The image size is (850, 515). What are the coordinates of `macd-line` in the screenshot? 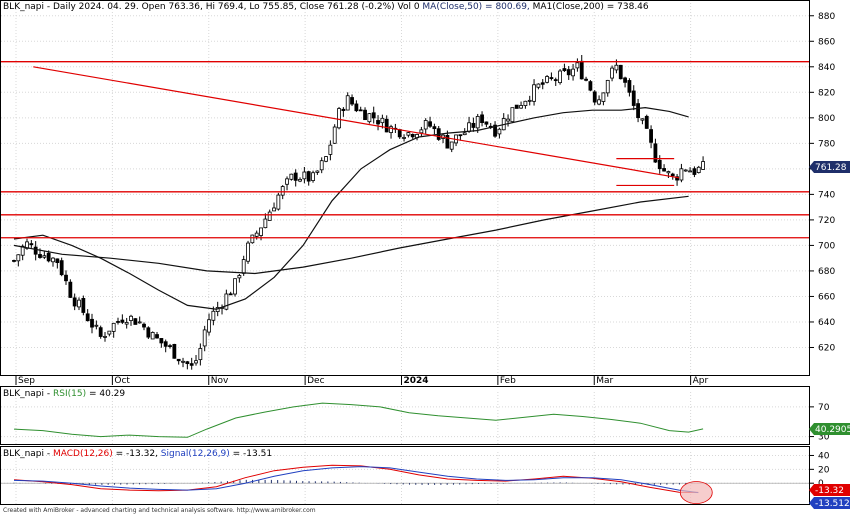 It's located at (356, 478).